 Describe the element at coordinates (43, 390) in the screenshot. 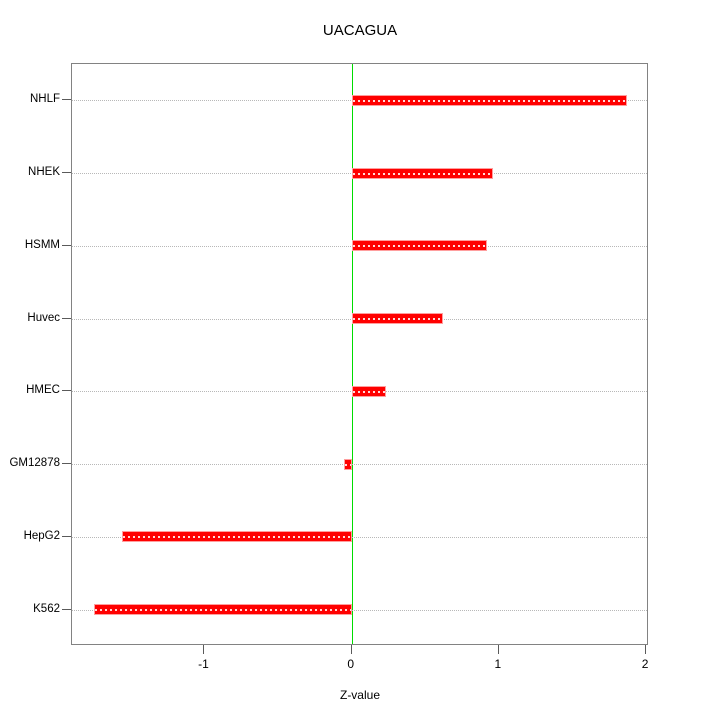

I see `y-tick-label-hmec: HMEC` at that location.